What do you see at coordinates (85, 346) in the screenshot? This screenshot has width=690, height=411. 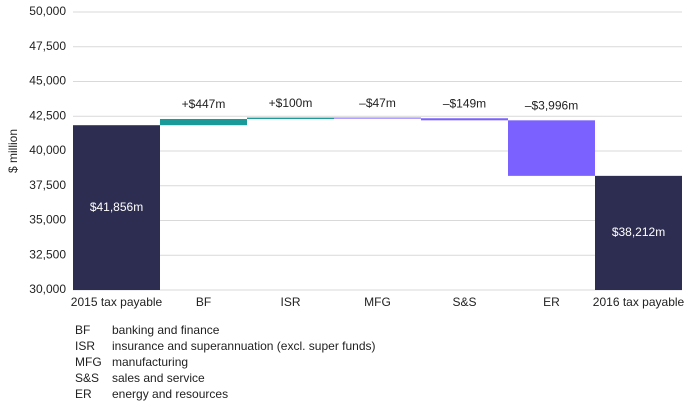 I see `note-abbr: ISR` at bounding box center [85, 346].